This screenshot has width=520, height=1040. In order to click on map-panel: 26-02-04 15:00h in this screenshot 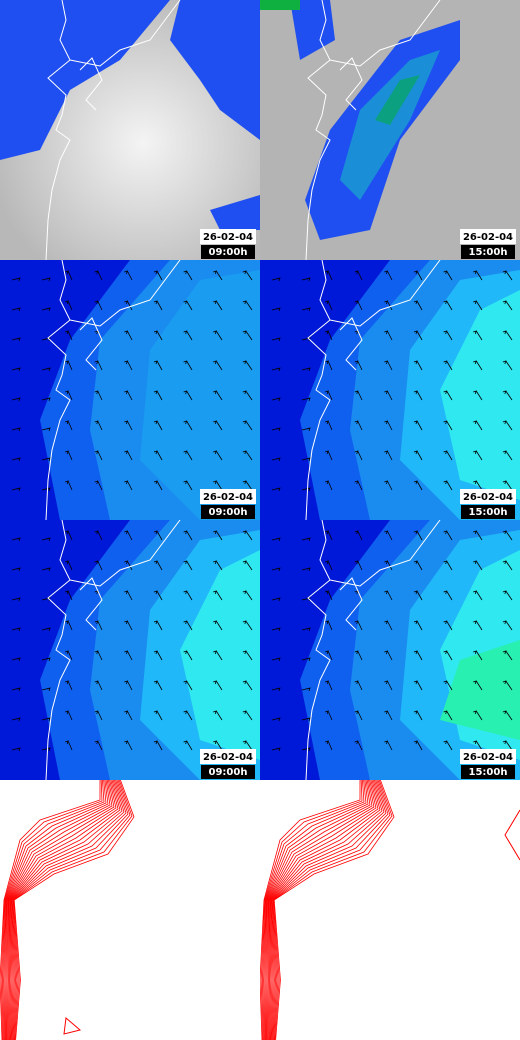, I will do `click(390, 390)`.